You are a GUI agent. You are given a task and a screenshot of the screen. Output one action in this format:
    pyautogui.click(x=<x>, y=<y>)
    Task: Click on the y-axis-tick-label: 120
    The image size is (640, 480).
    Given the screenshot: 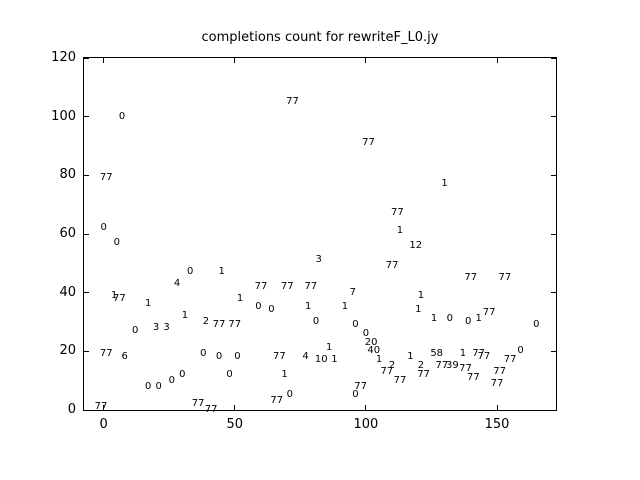 What is the action you would take?
    pyautogui.click(x=63, y=57)
    